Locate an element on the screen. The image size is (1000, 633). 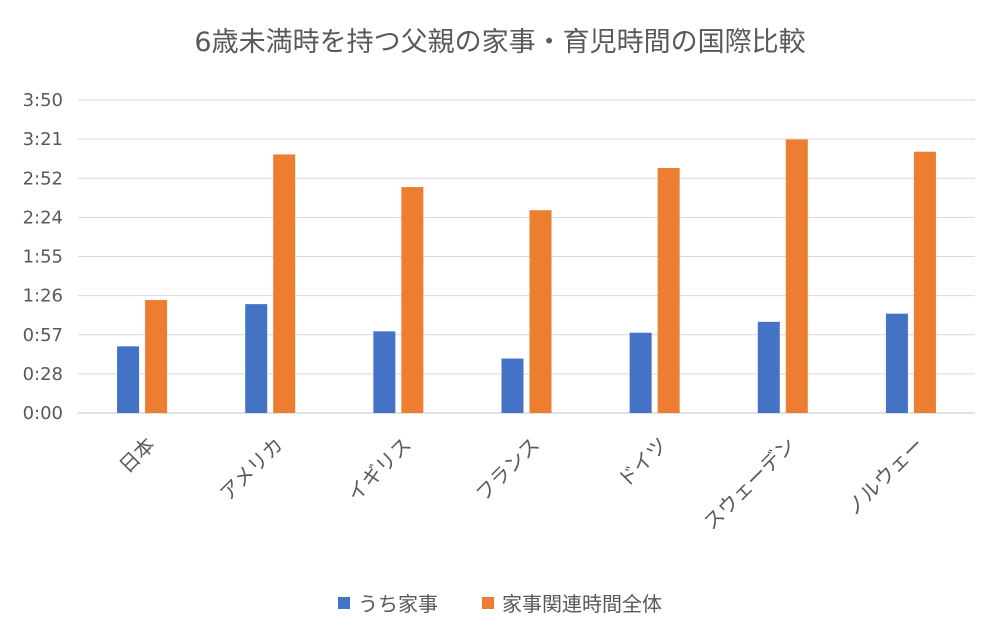
chart-title: 6歳未満時を持つ父親の家事・育児時間の国際比較 is located at coordinates (500, 42).